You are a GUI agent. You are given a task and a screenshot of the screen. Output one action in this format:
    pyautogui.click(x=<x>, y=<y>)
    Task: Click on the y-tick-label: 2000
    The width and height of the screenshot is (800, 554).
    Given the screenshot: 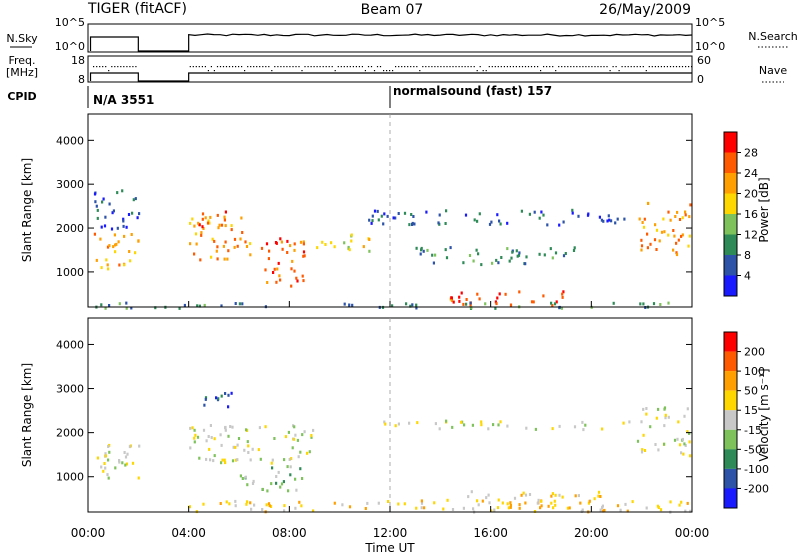 What is the action you would take?
    pyautogui.click(x=70, y=228)
    